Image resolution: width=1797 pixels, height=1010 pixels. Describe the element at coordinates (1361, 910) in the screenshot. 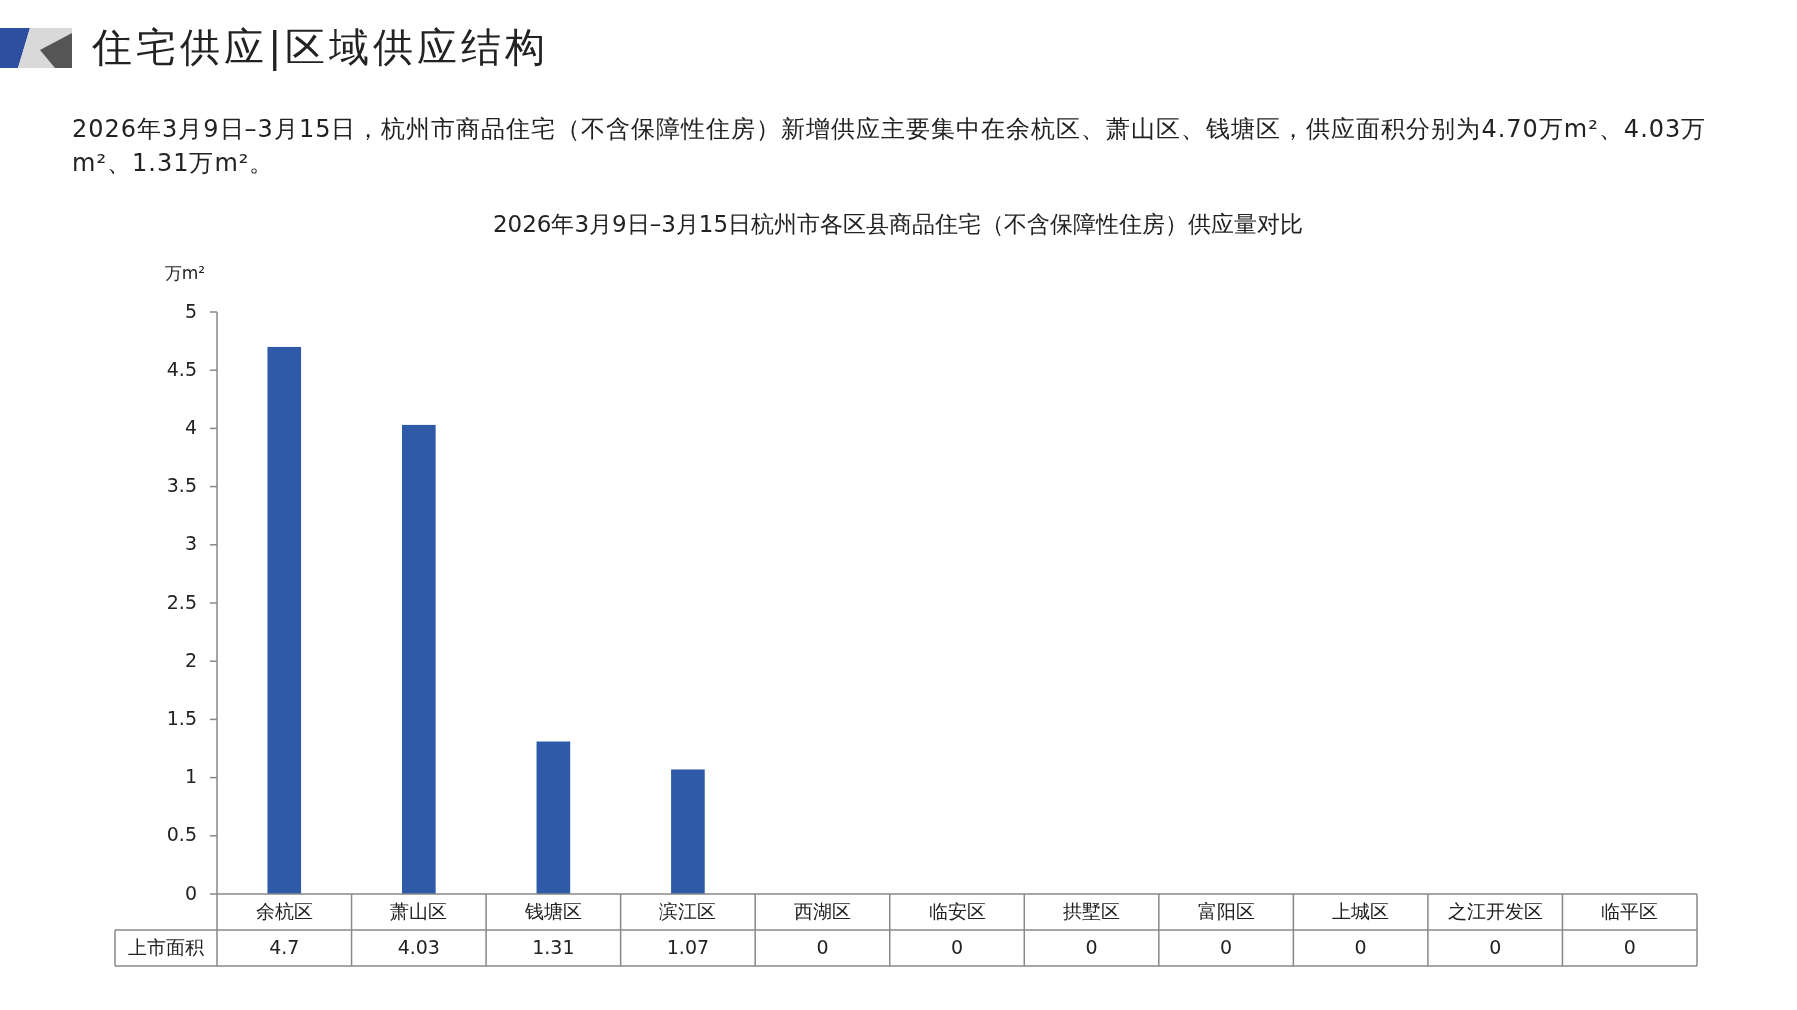

I see `x-tick-label: 上城区` at that location.